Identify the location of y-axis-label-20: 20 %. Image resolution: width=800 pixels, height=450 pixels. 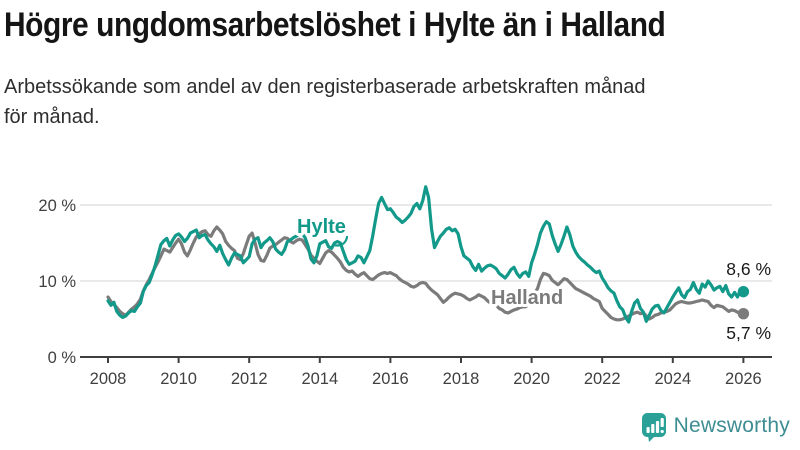
(57, 206).